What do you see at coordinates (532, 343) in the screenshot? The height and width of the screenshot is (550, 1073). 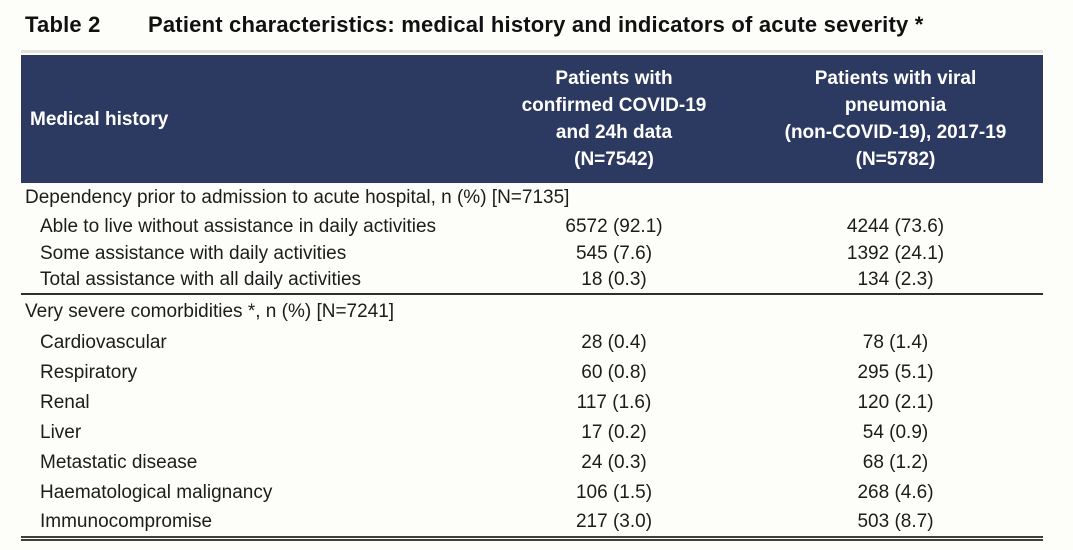 I see `table-row: Cardiovascular 28 (0.4) 78 (1.4)` at bounding box center [532, 343].